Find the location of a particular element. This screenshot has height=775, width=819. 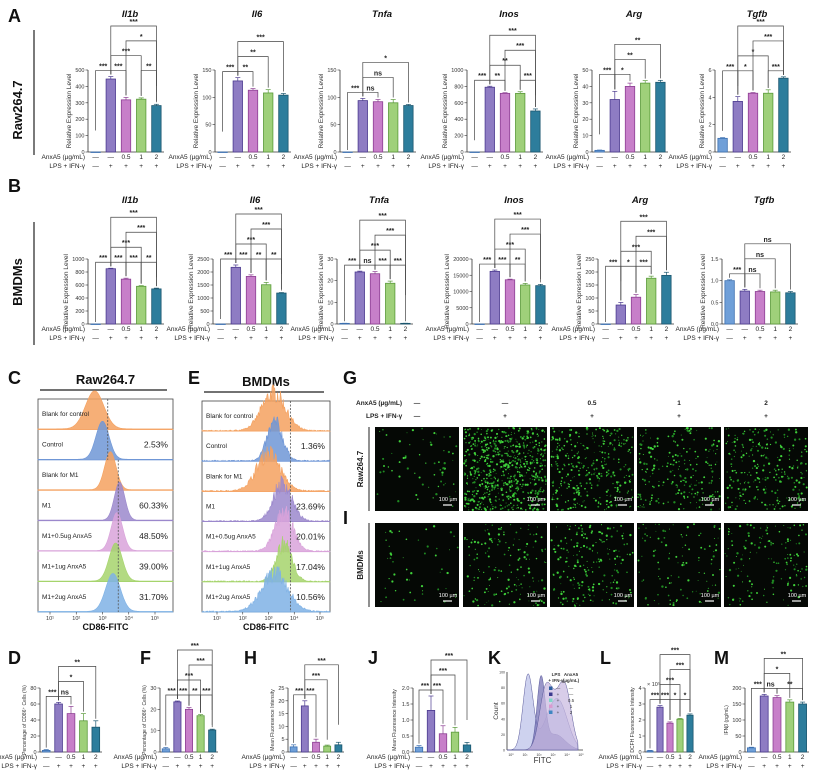

x-axis-label: CD86-FITC is located at coordinates (105, 627).